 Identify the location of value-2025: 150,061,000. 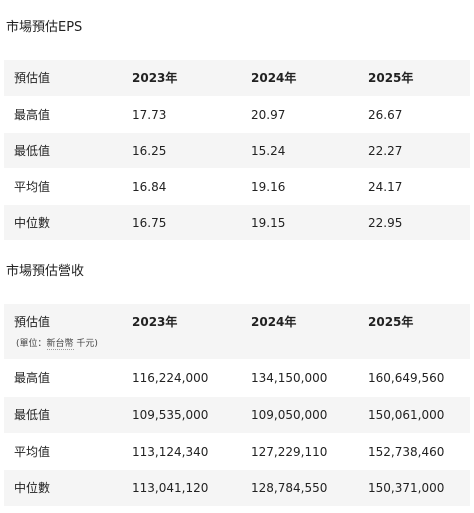
(406, 415).